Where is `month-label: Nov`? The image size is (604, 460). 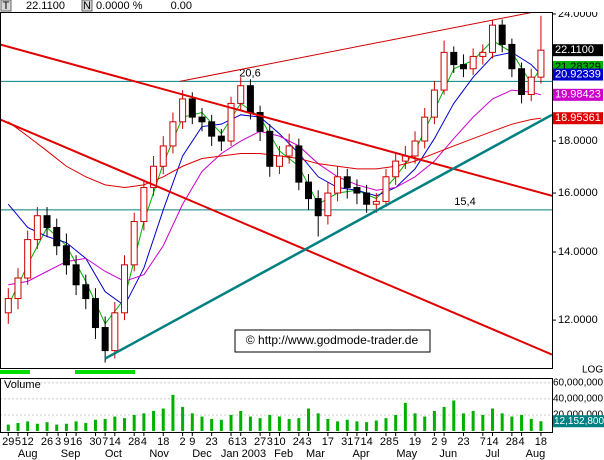 month-label: Nov is located at coordinates (159, 454).